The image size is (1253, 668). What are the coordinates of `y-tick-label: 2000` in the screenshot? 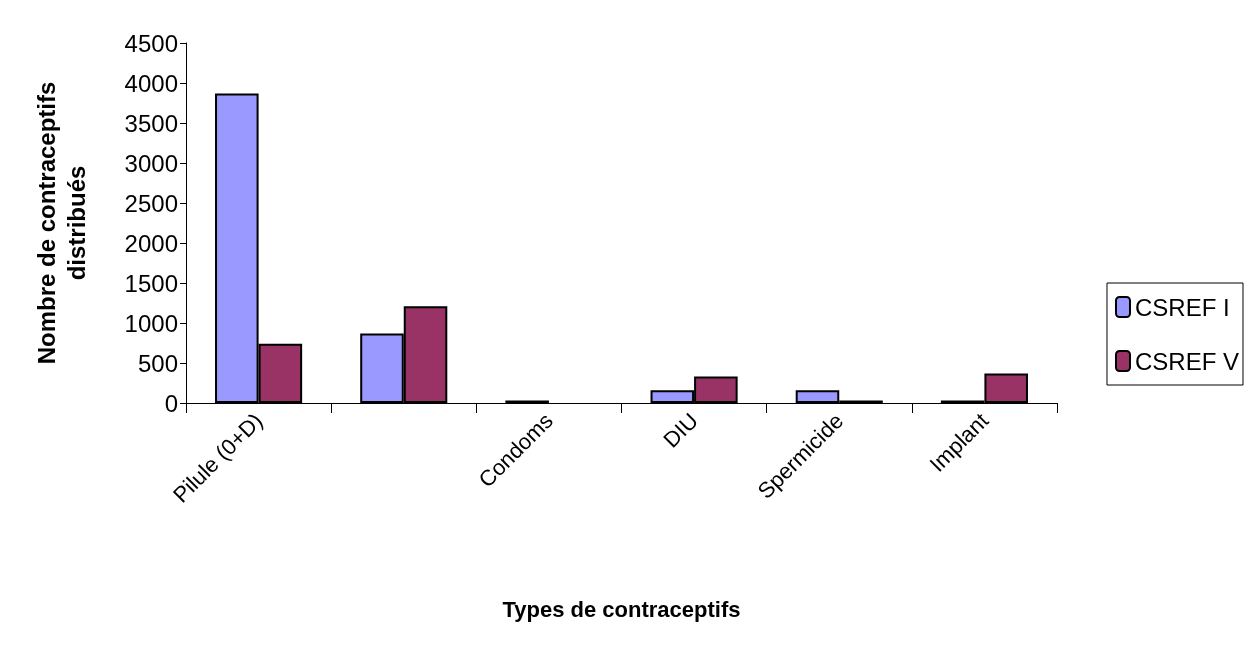 It's located at (151, 243).